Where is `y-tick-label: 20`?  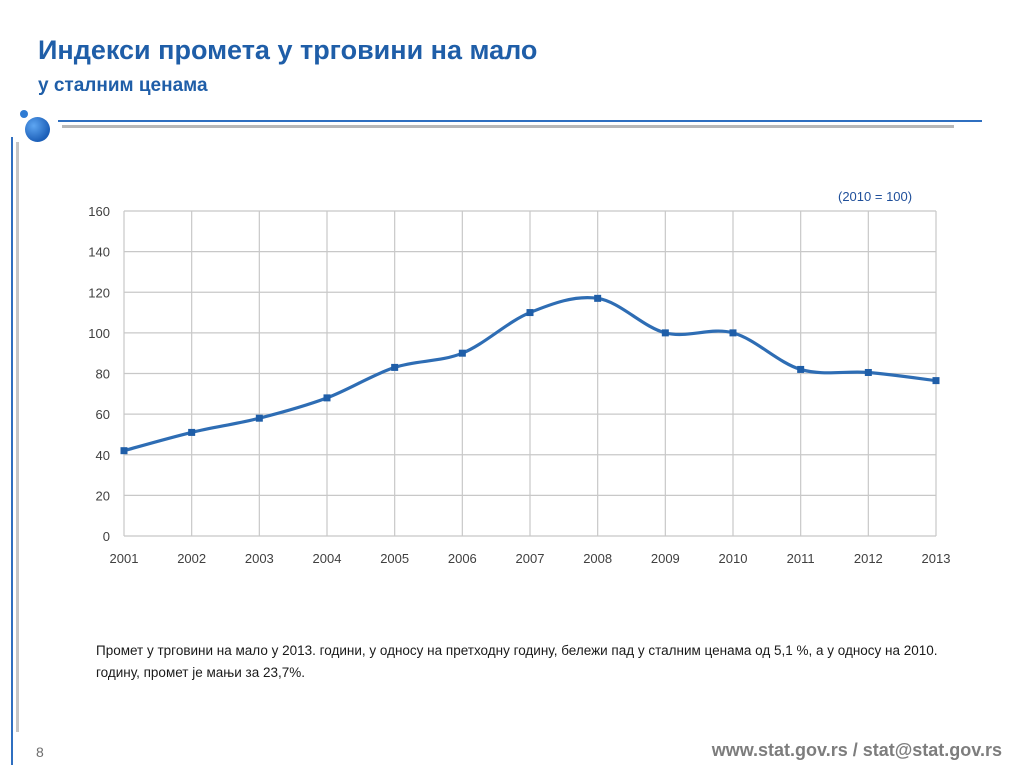 y-tick-label: 20 is located at coordinates (103, 495).